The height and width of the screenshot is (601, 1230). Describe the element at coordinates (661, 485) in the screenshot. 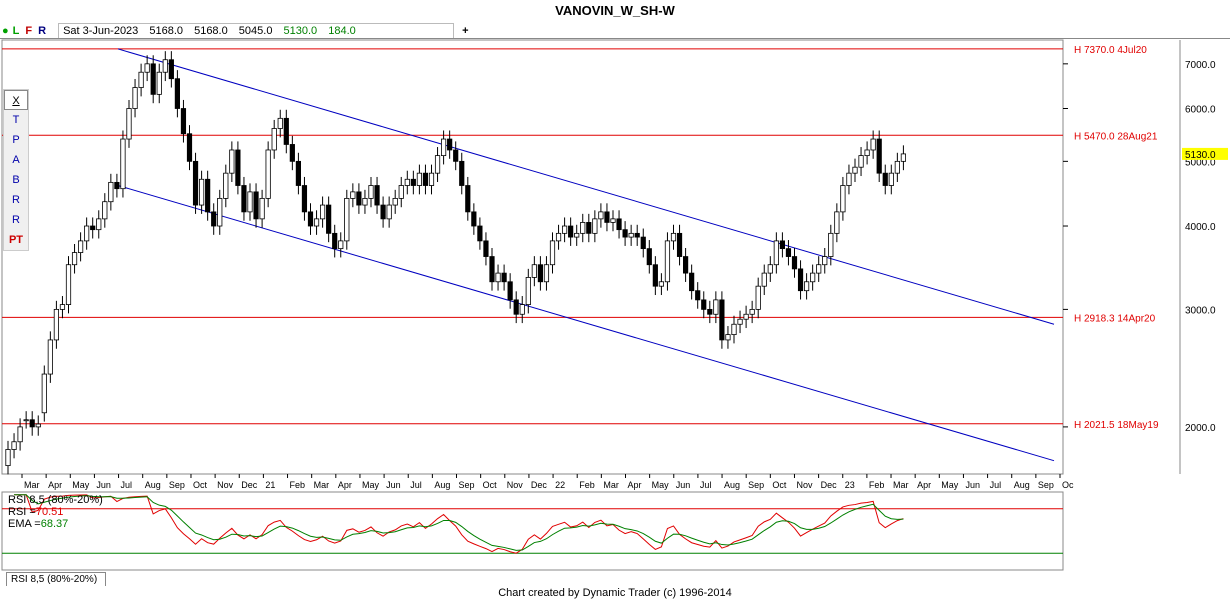

I see `x-tick-label: May` at that location.